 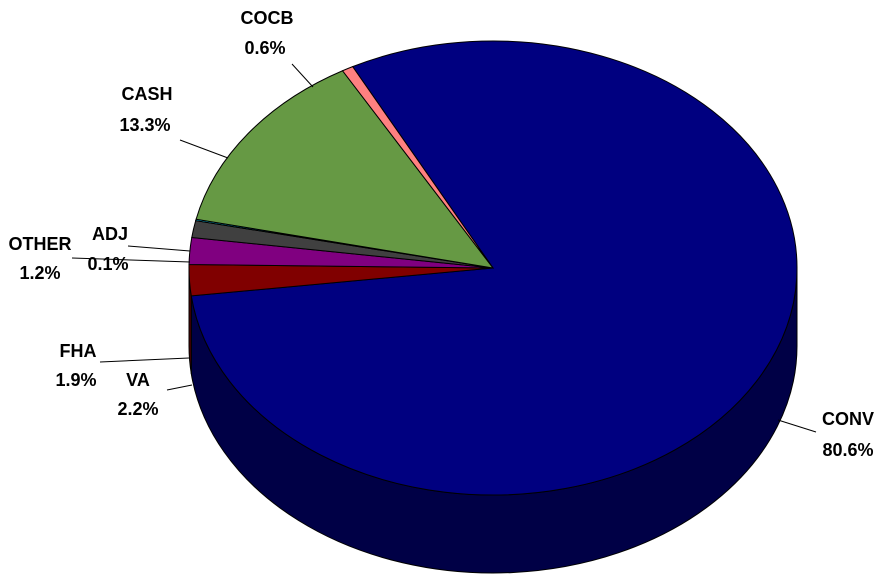 I want to click on label-other-pct: 1.2%, so click(x=39, y=273).